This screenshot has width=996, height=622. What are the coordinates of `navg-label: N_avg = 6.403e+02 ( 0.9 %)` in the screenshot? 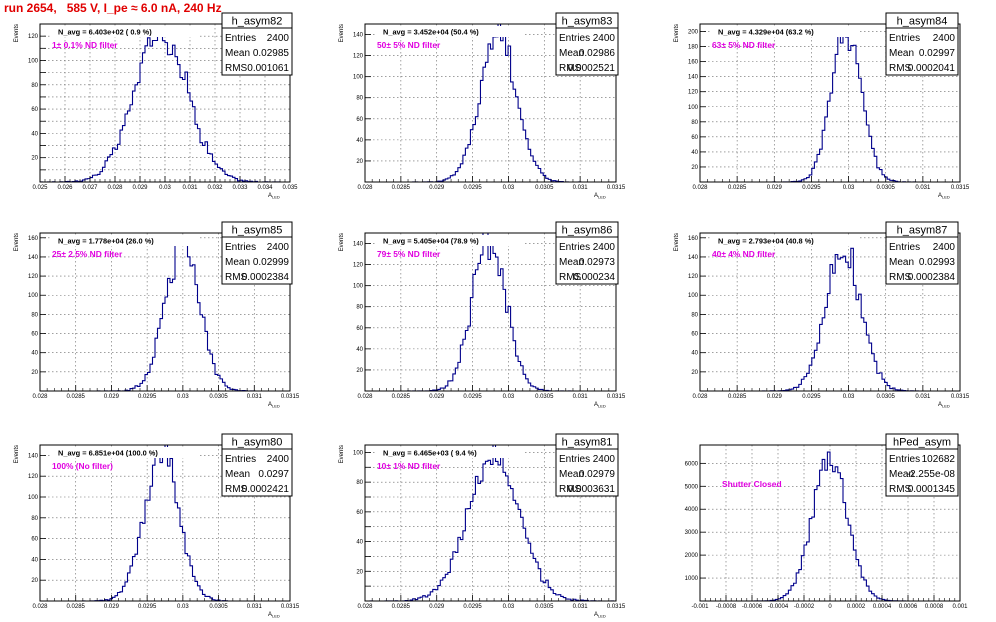 It's located at (105, 32).